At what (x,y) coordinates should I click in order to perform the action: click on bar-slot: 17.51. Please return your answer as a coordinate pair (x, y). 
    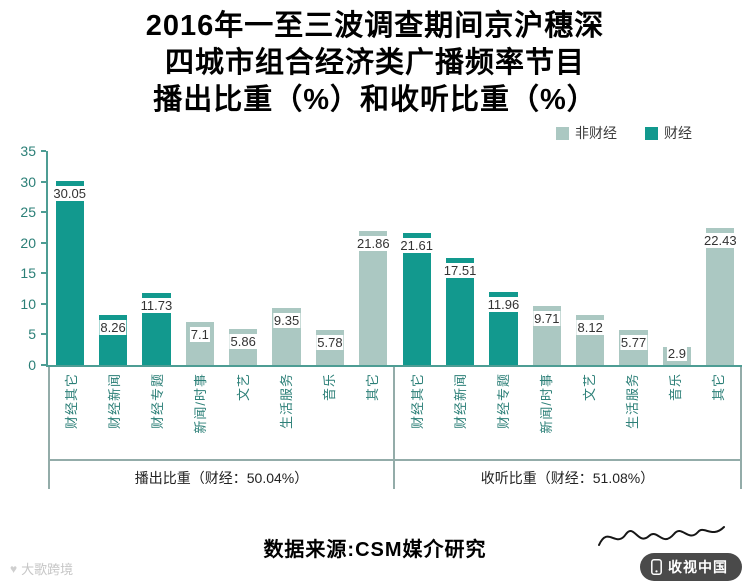
    Looking at the image, I should click on (459, 258).